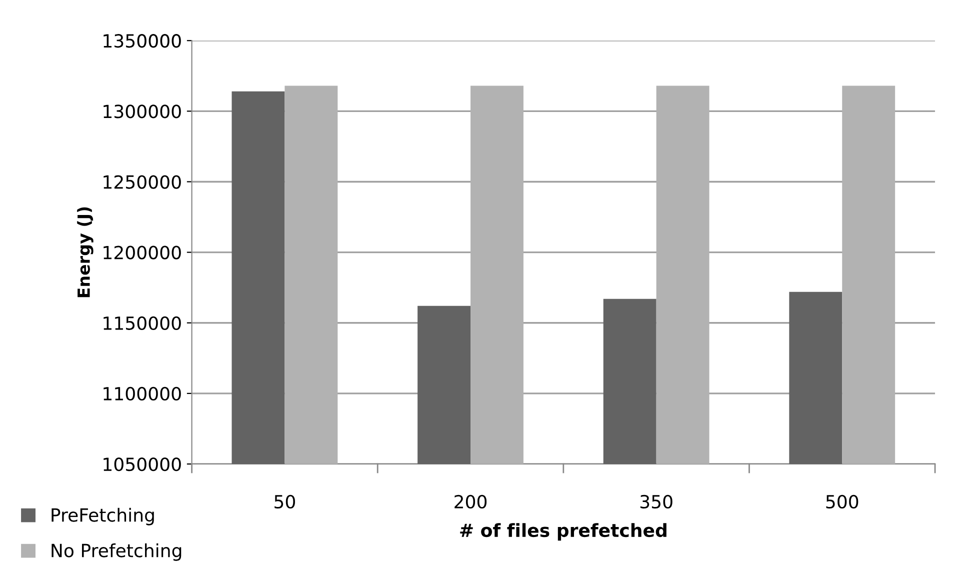 The image size is (959, 580). Describe the element at coordinates (142, 323) in the screenshot. I see `y-tick-label: 1150000` at that location.